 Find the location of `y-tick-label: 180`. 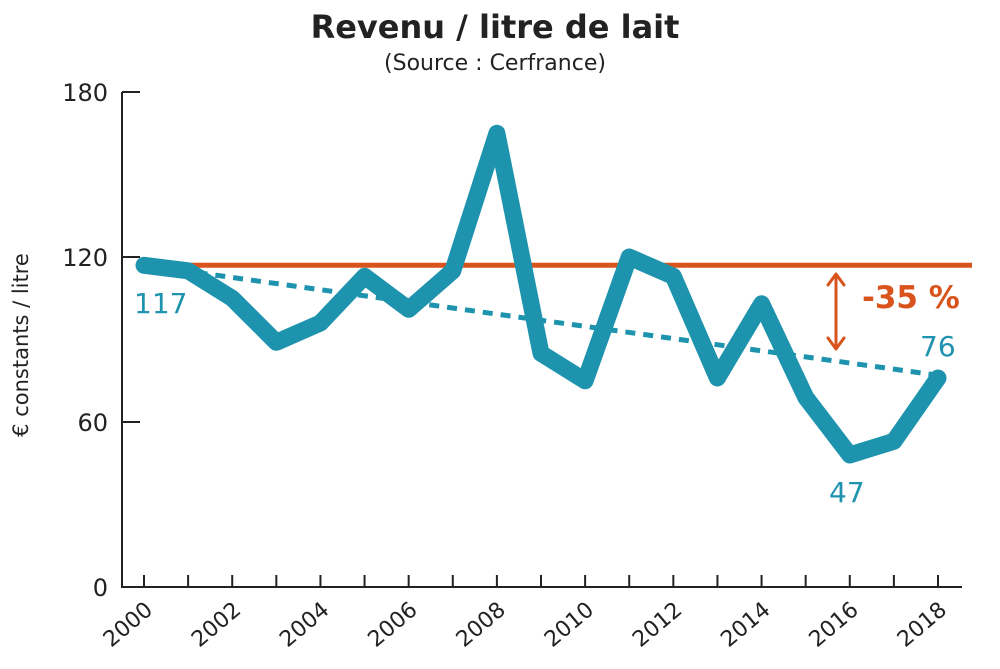

y-tick-label: 180 is located at coordinates (85, 93).